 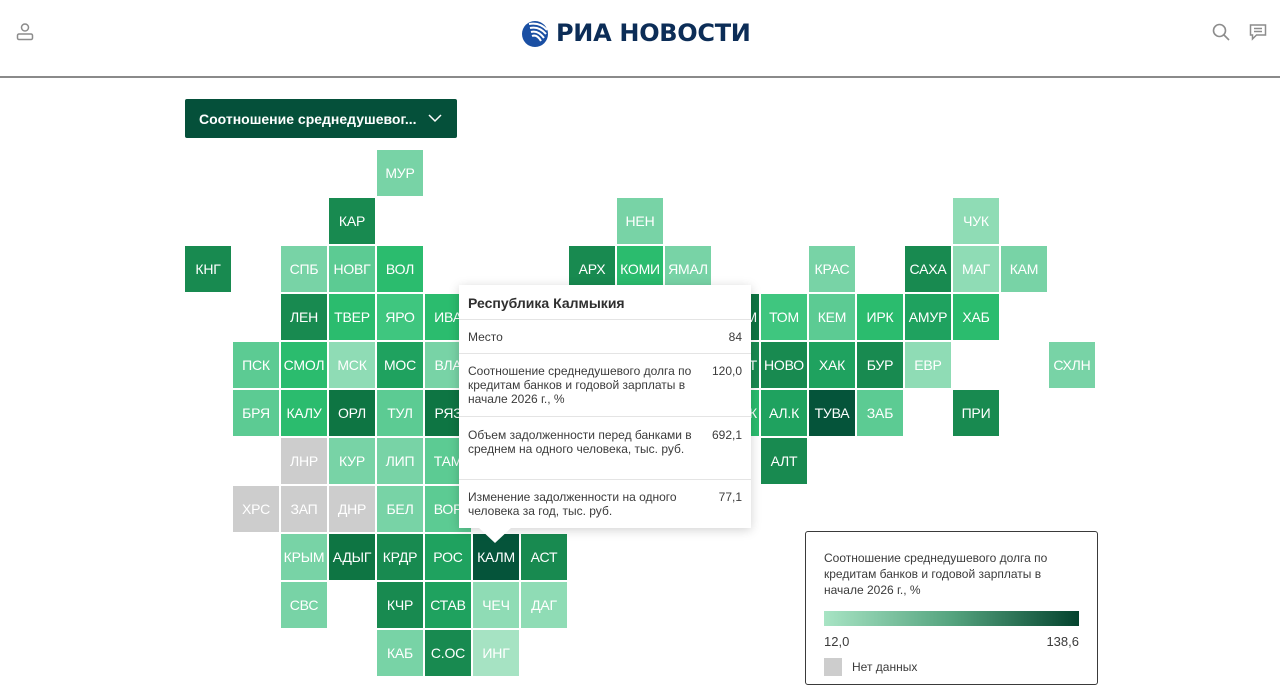 What do you see at coordinates (448, 605) in the screenshot?
I see `region-tile: СТАВ` at bounding box center [448, 605].